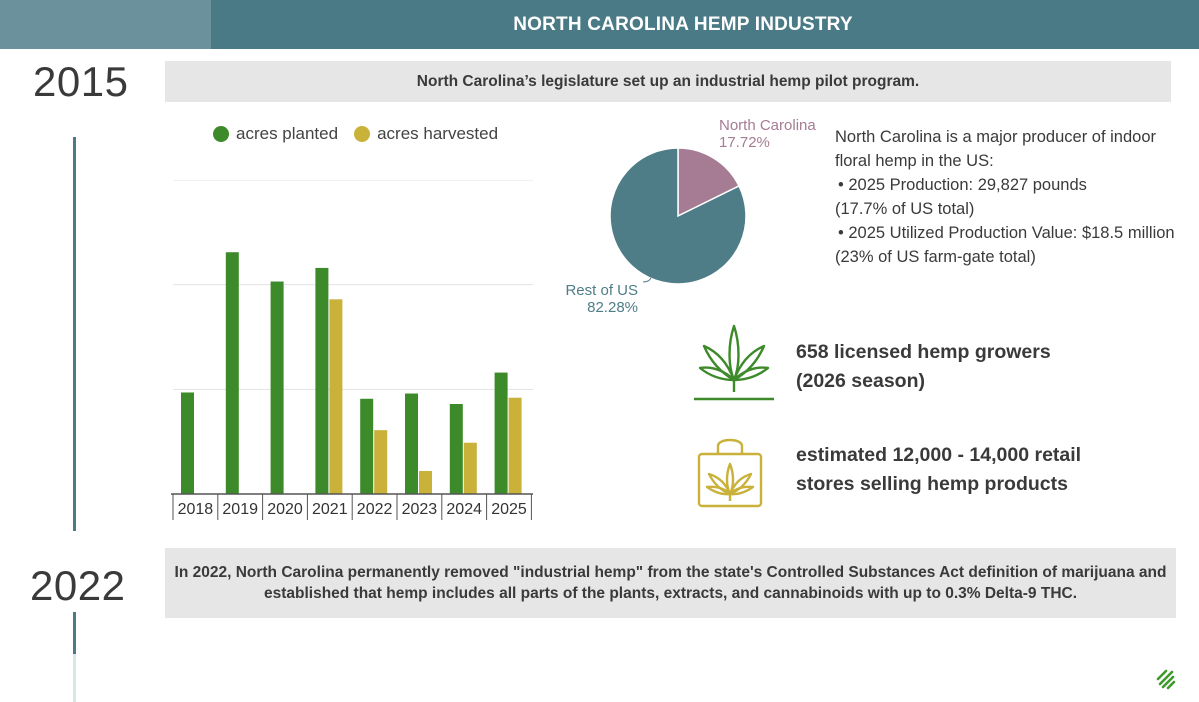 The height and width of the screenshot is (702, 1199). What do you see at coordinates (744, 142) in the screenshot?
I see `pie-label-nc-pct: 17.72%` at bounding box center [744, 142].